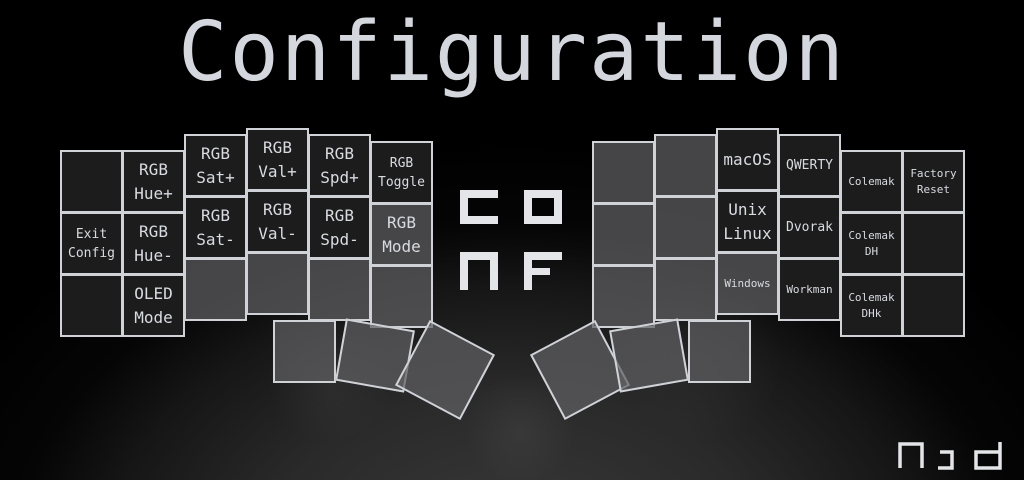 The height and width of the screenshot is (480, 1024). What do you see at coordinates (401, 172) in the screenshot?
I see `key-rgb-toggle: RGB Toggle` at bounding box center [401, 172].